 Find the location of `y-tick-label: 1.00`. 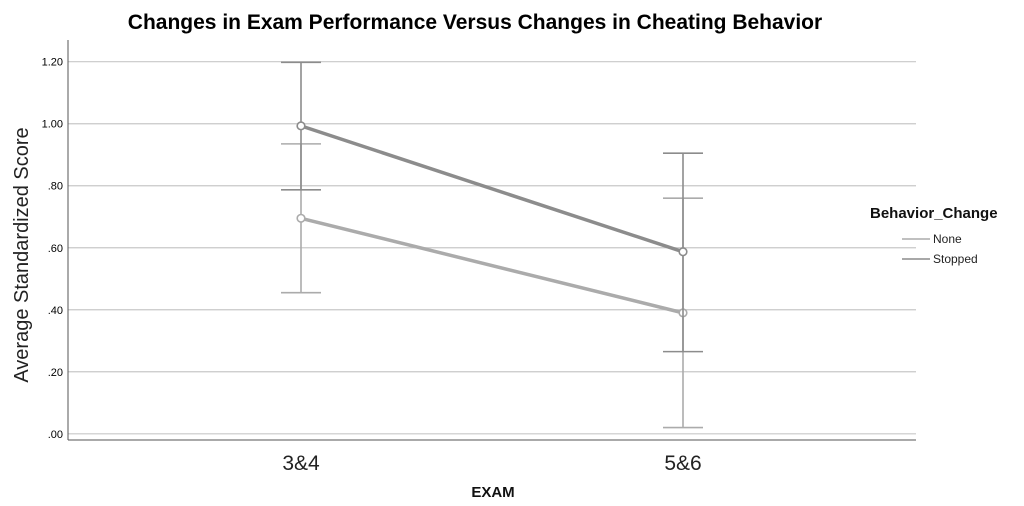

y-tick-label: 1.00 is located at coordinates (52, 125).